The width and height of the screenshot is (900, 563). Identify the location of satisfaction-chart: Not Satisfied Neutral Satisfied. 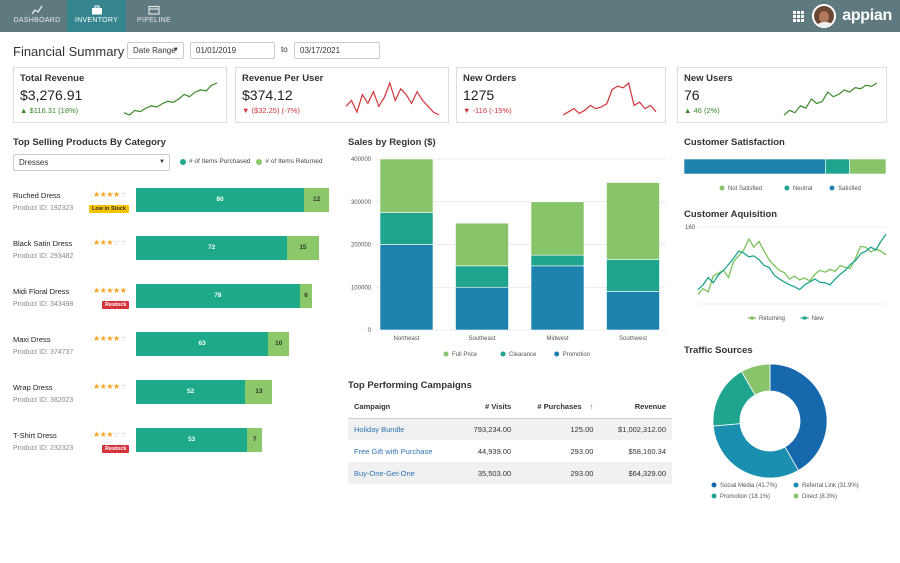
(785, 175).